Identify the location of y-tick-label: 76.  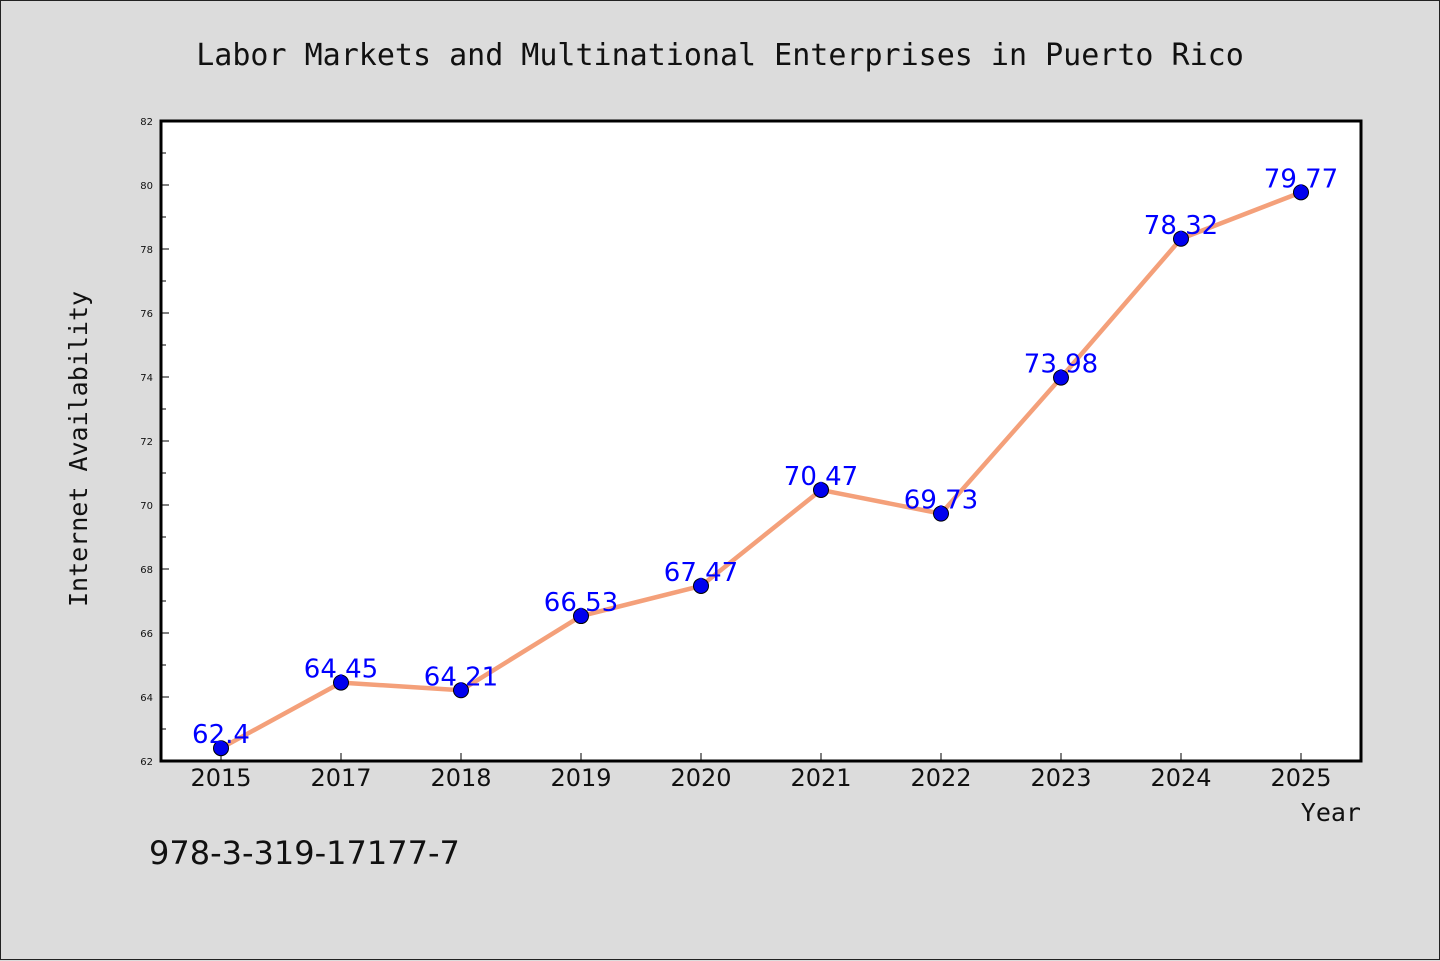
(146, 314).